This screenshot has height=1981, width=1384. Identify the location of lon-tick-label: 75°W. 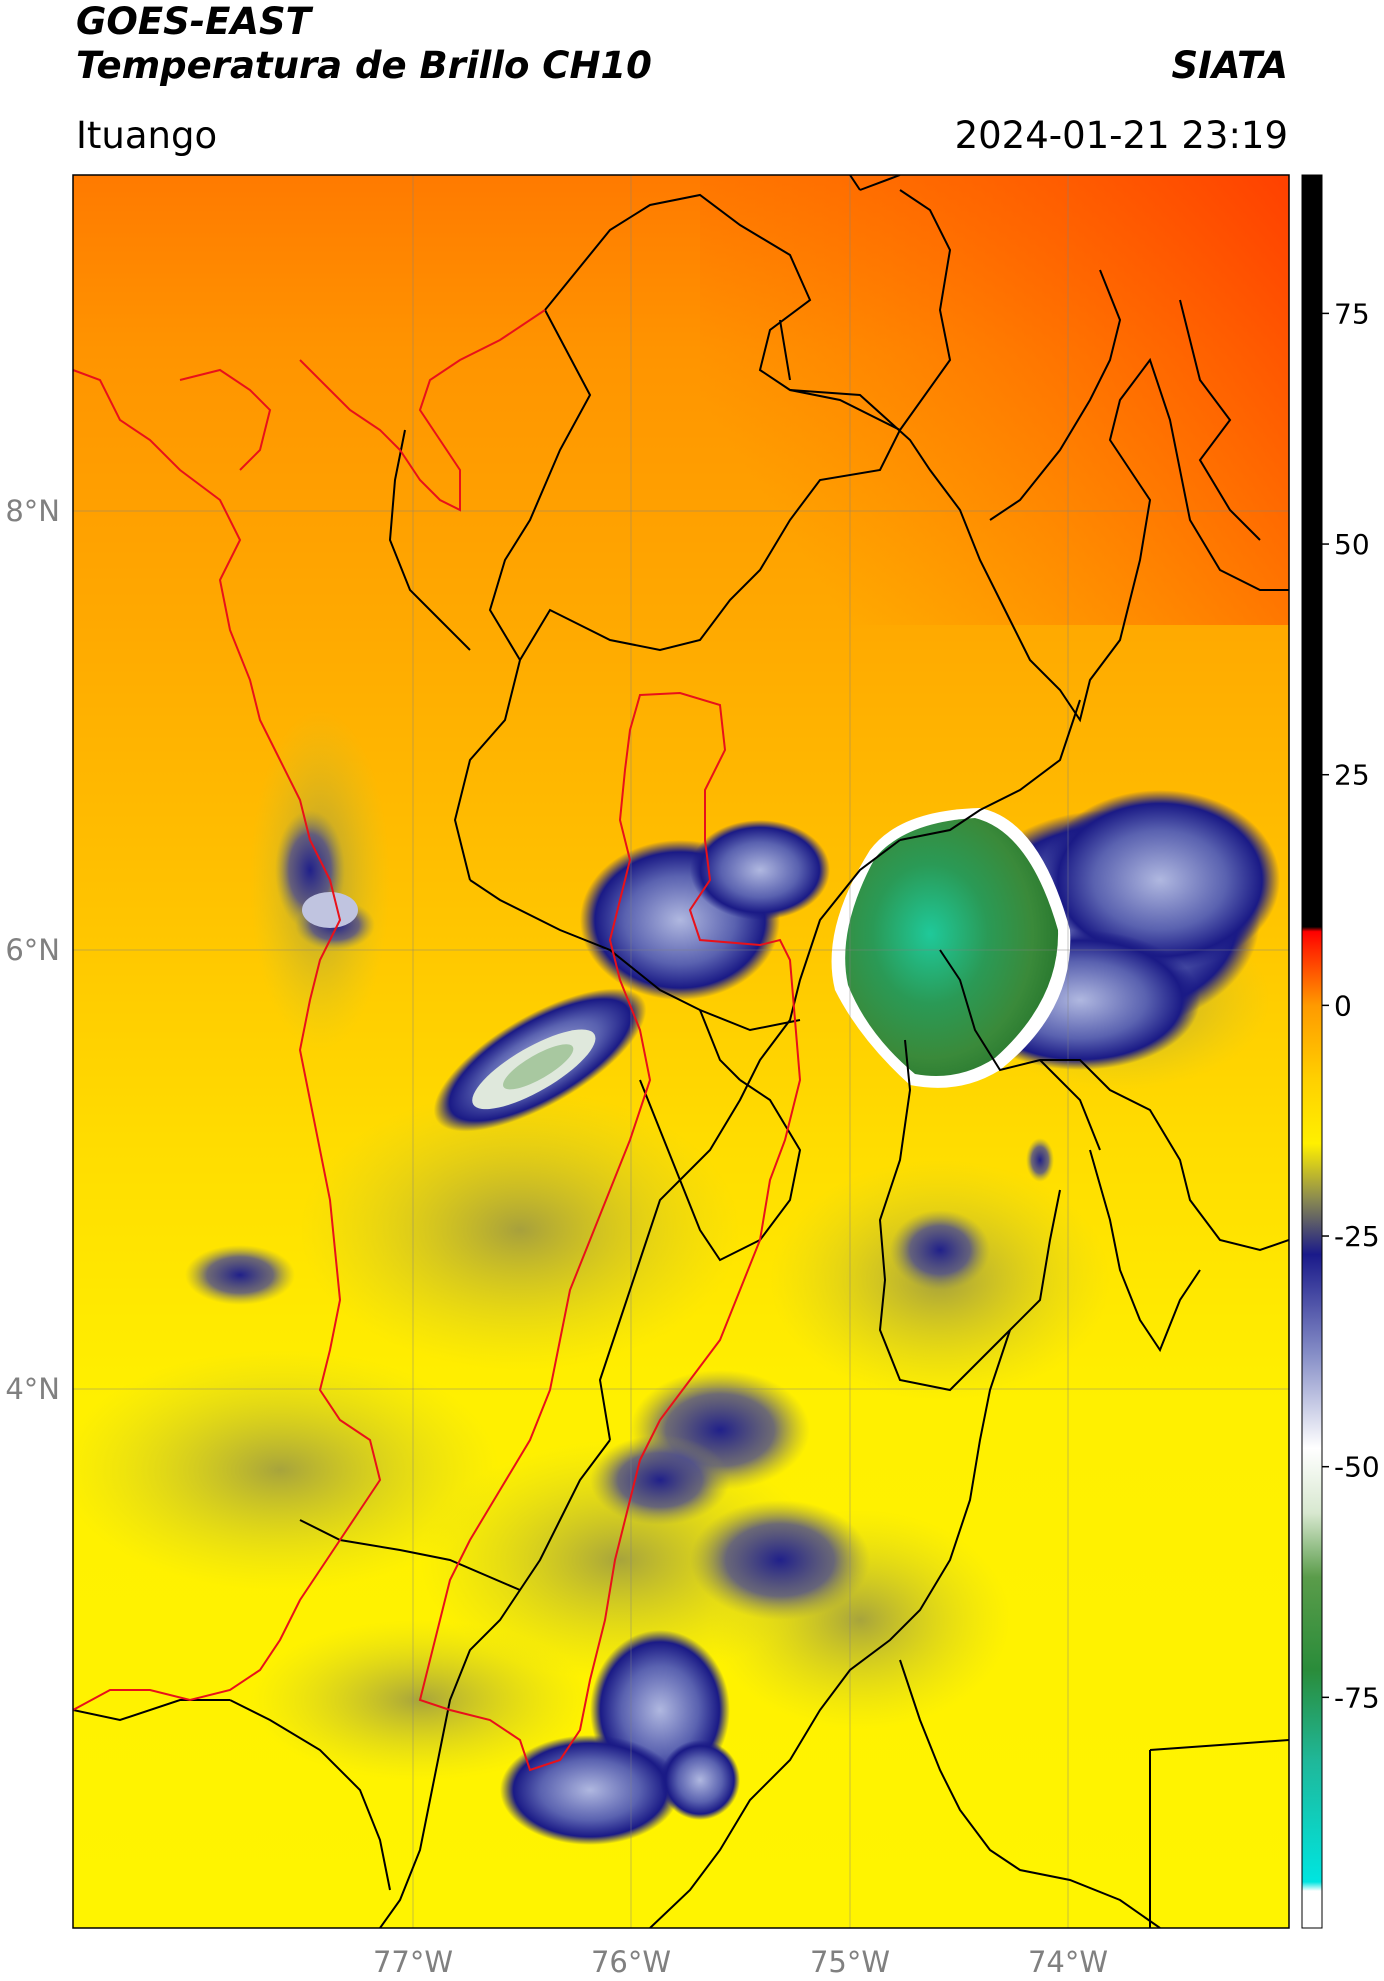
(850, 1962).